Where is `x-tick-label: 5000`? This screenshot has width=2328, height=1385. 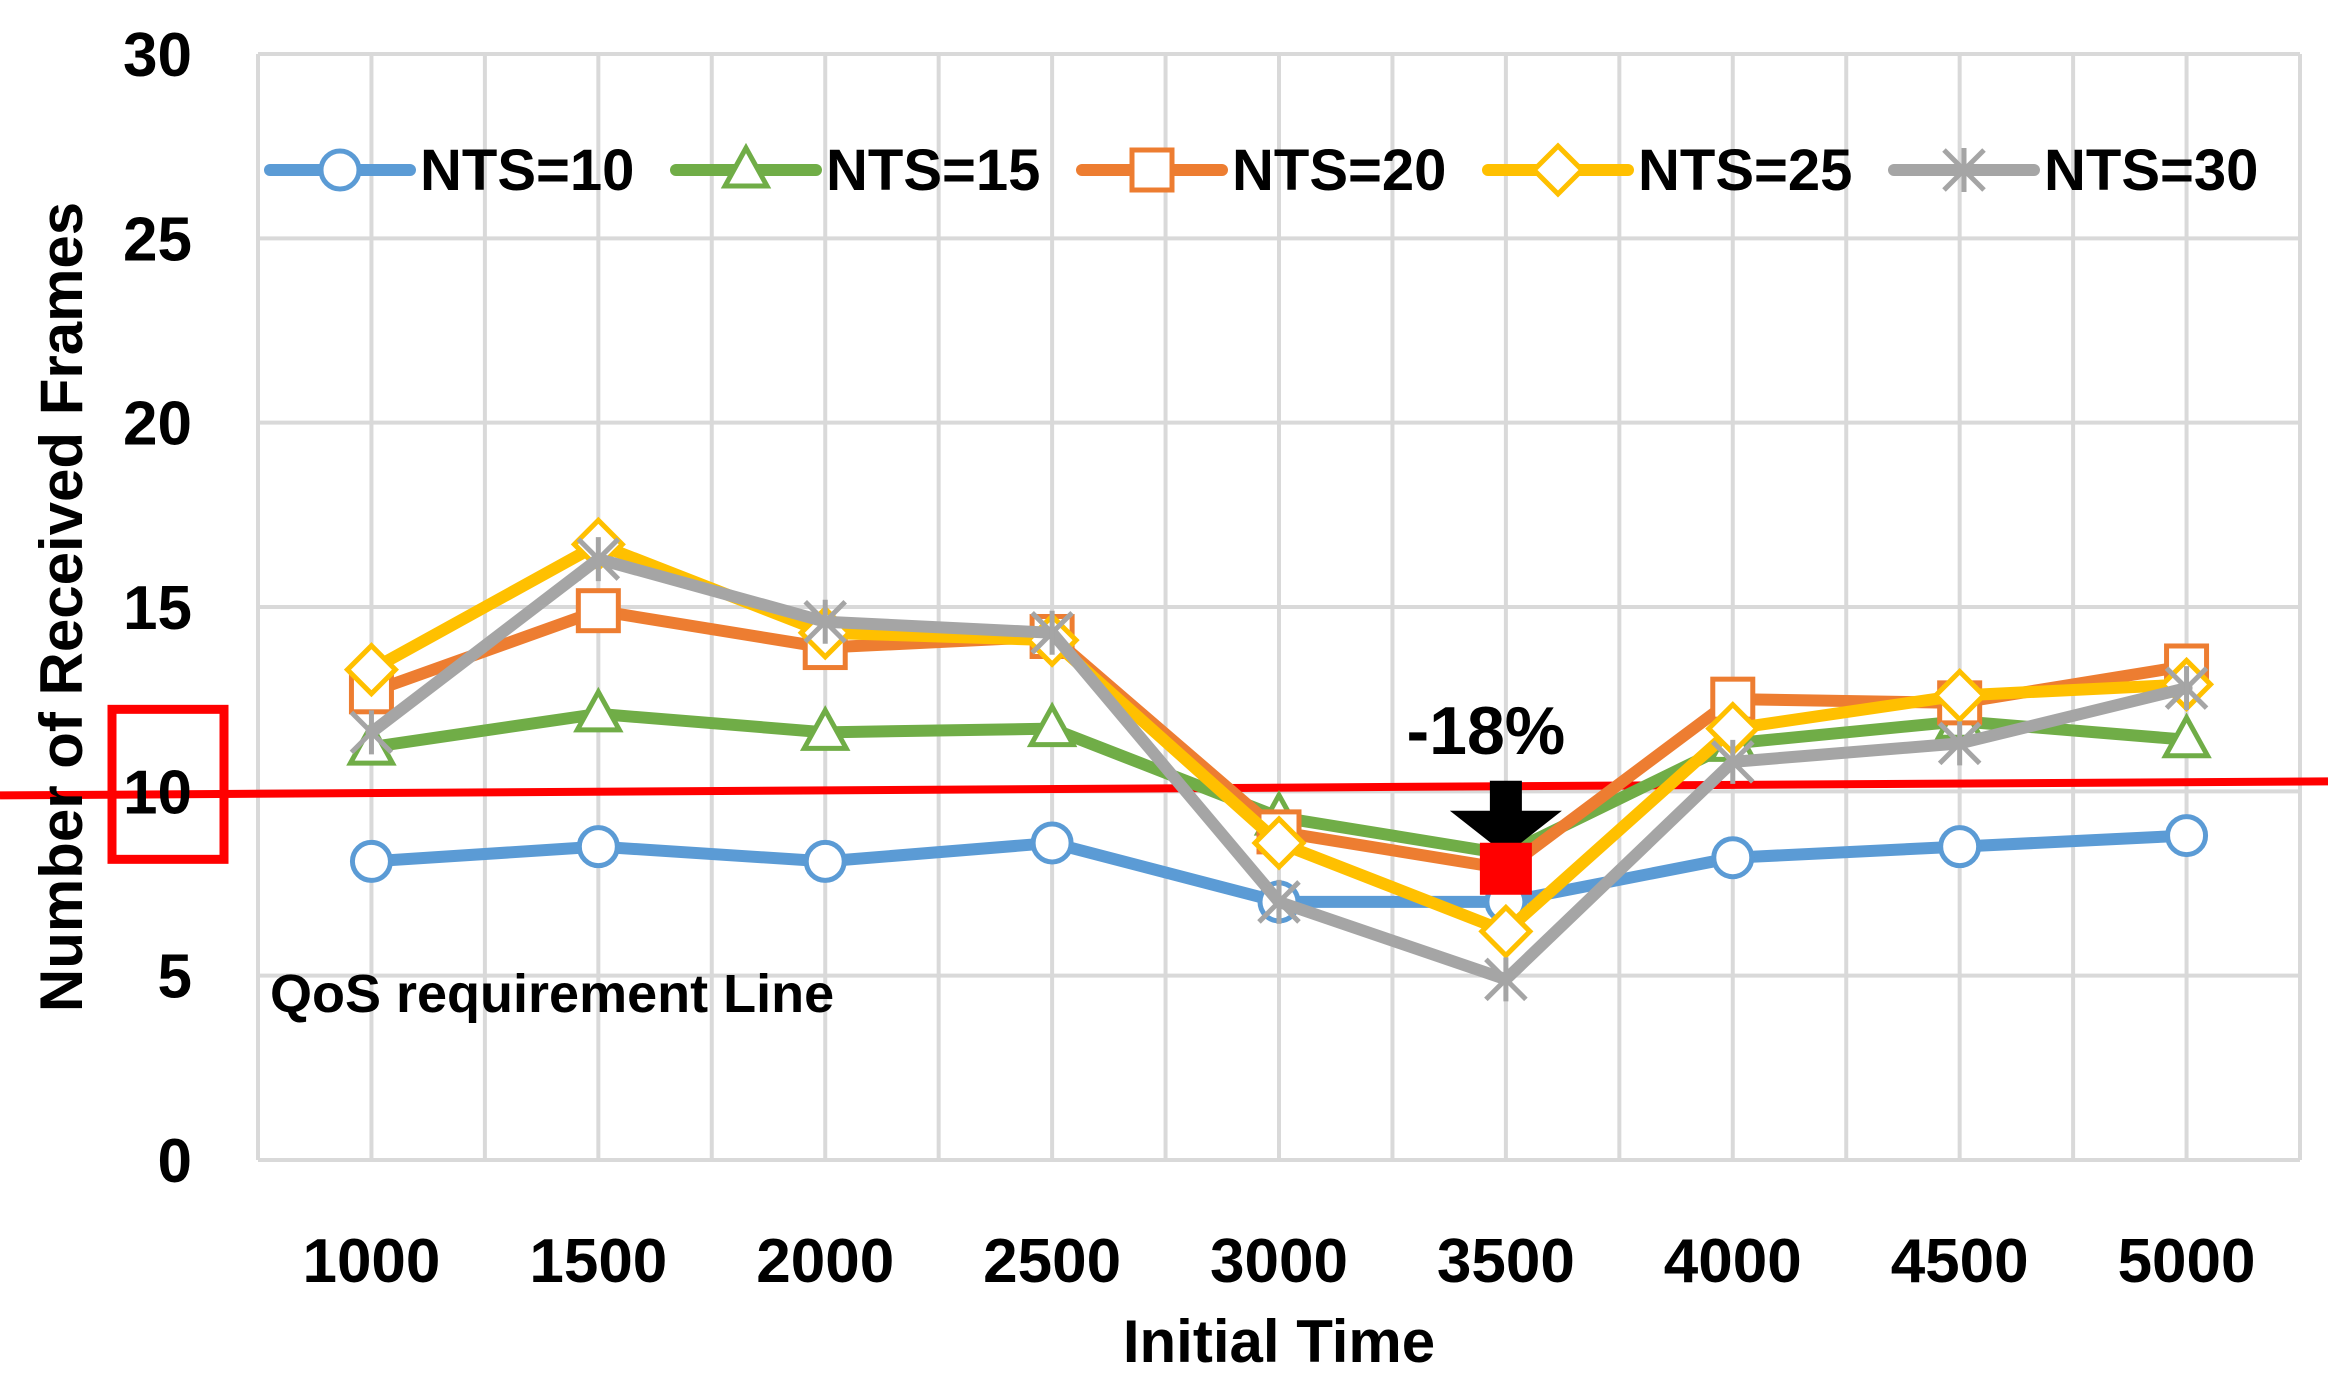
x-tick-label: 5000 is located at coordinates (2187, 1261).